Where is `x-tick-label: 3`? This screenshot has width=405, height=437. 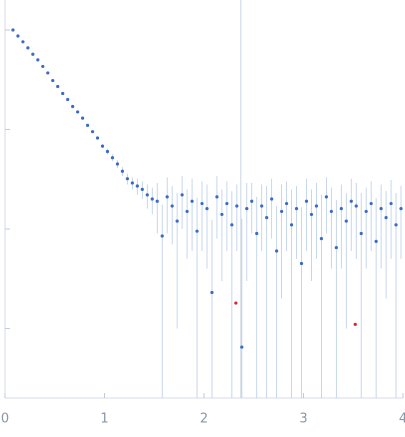
x-tick-label: 3 is located at coordinates (303, 419).